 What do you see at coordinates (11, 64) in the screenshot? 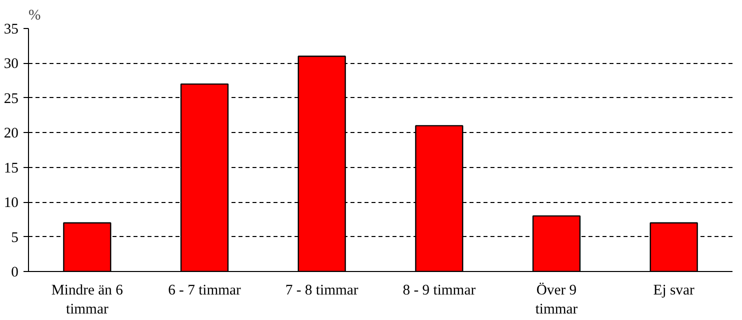
I see `y-tick-label: 30` at bounding box center [11, 64].